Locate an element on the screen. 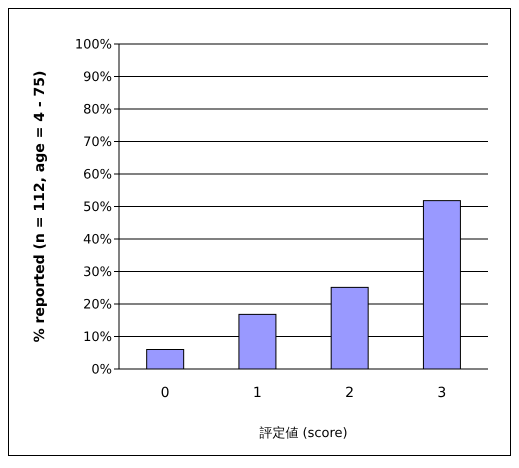 Image resolution: width=519 pixels, height=468 pixels. y-tick-label: 80% is located at coordinates (97, 110).